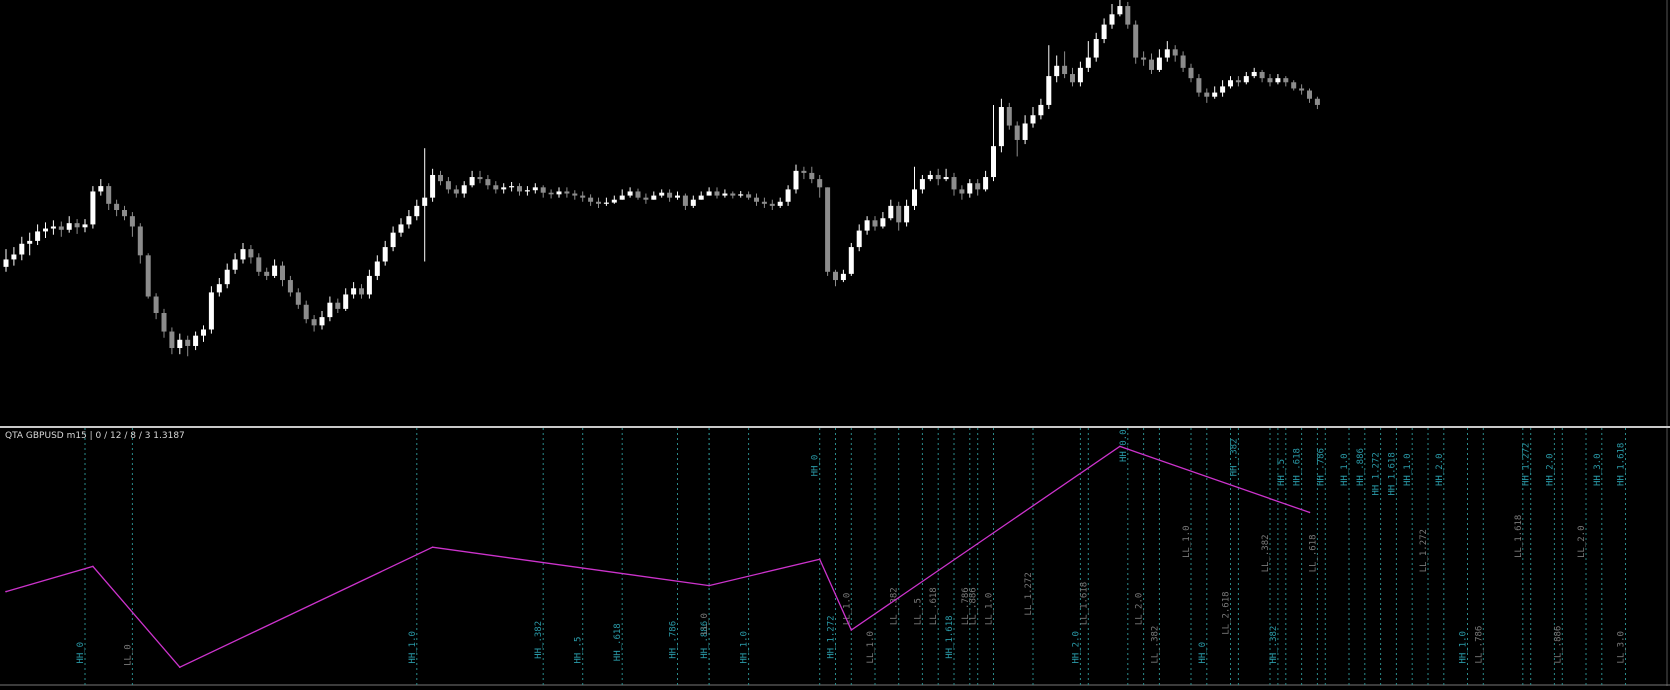 This screenshot has height=690, width=1670. What do you see at coordinates (1313, 553) in the screenshot?
I see `fib-level-label: LL_.618` at bounding box center [1313, 553].